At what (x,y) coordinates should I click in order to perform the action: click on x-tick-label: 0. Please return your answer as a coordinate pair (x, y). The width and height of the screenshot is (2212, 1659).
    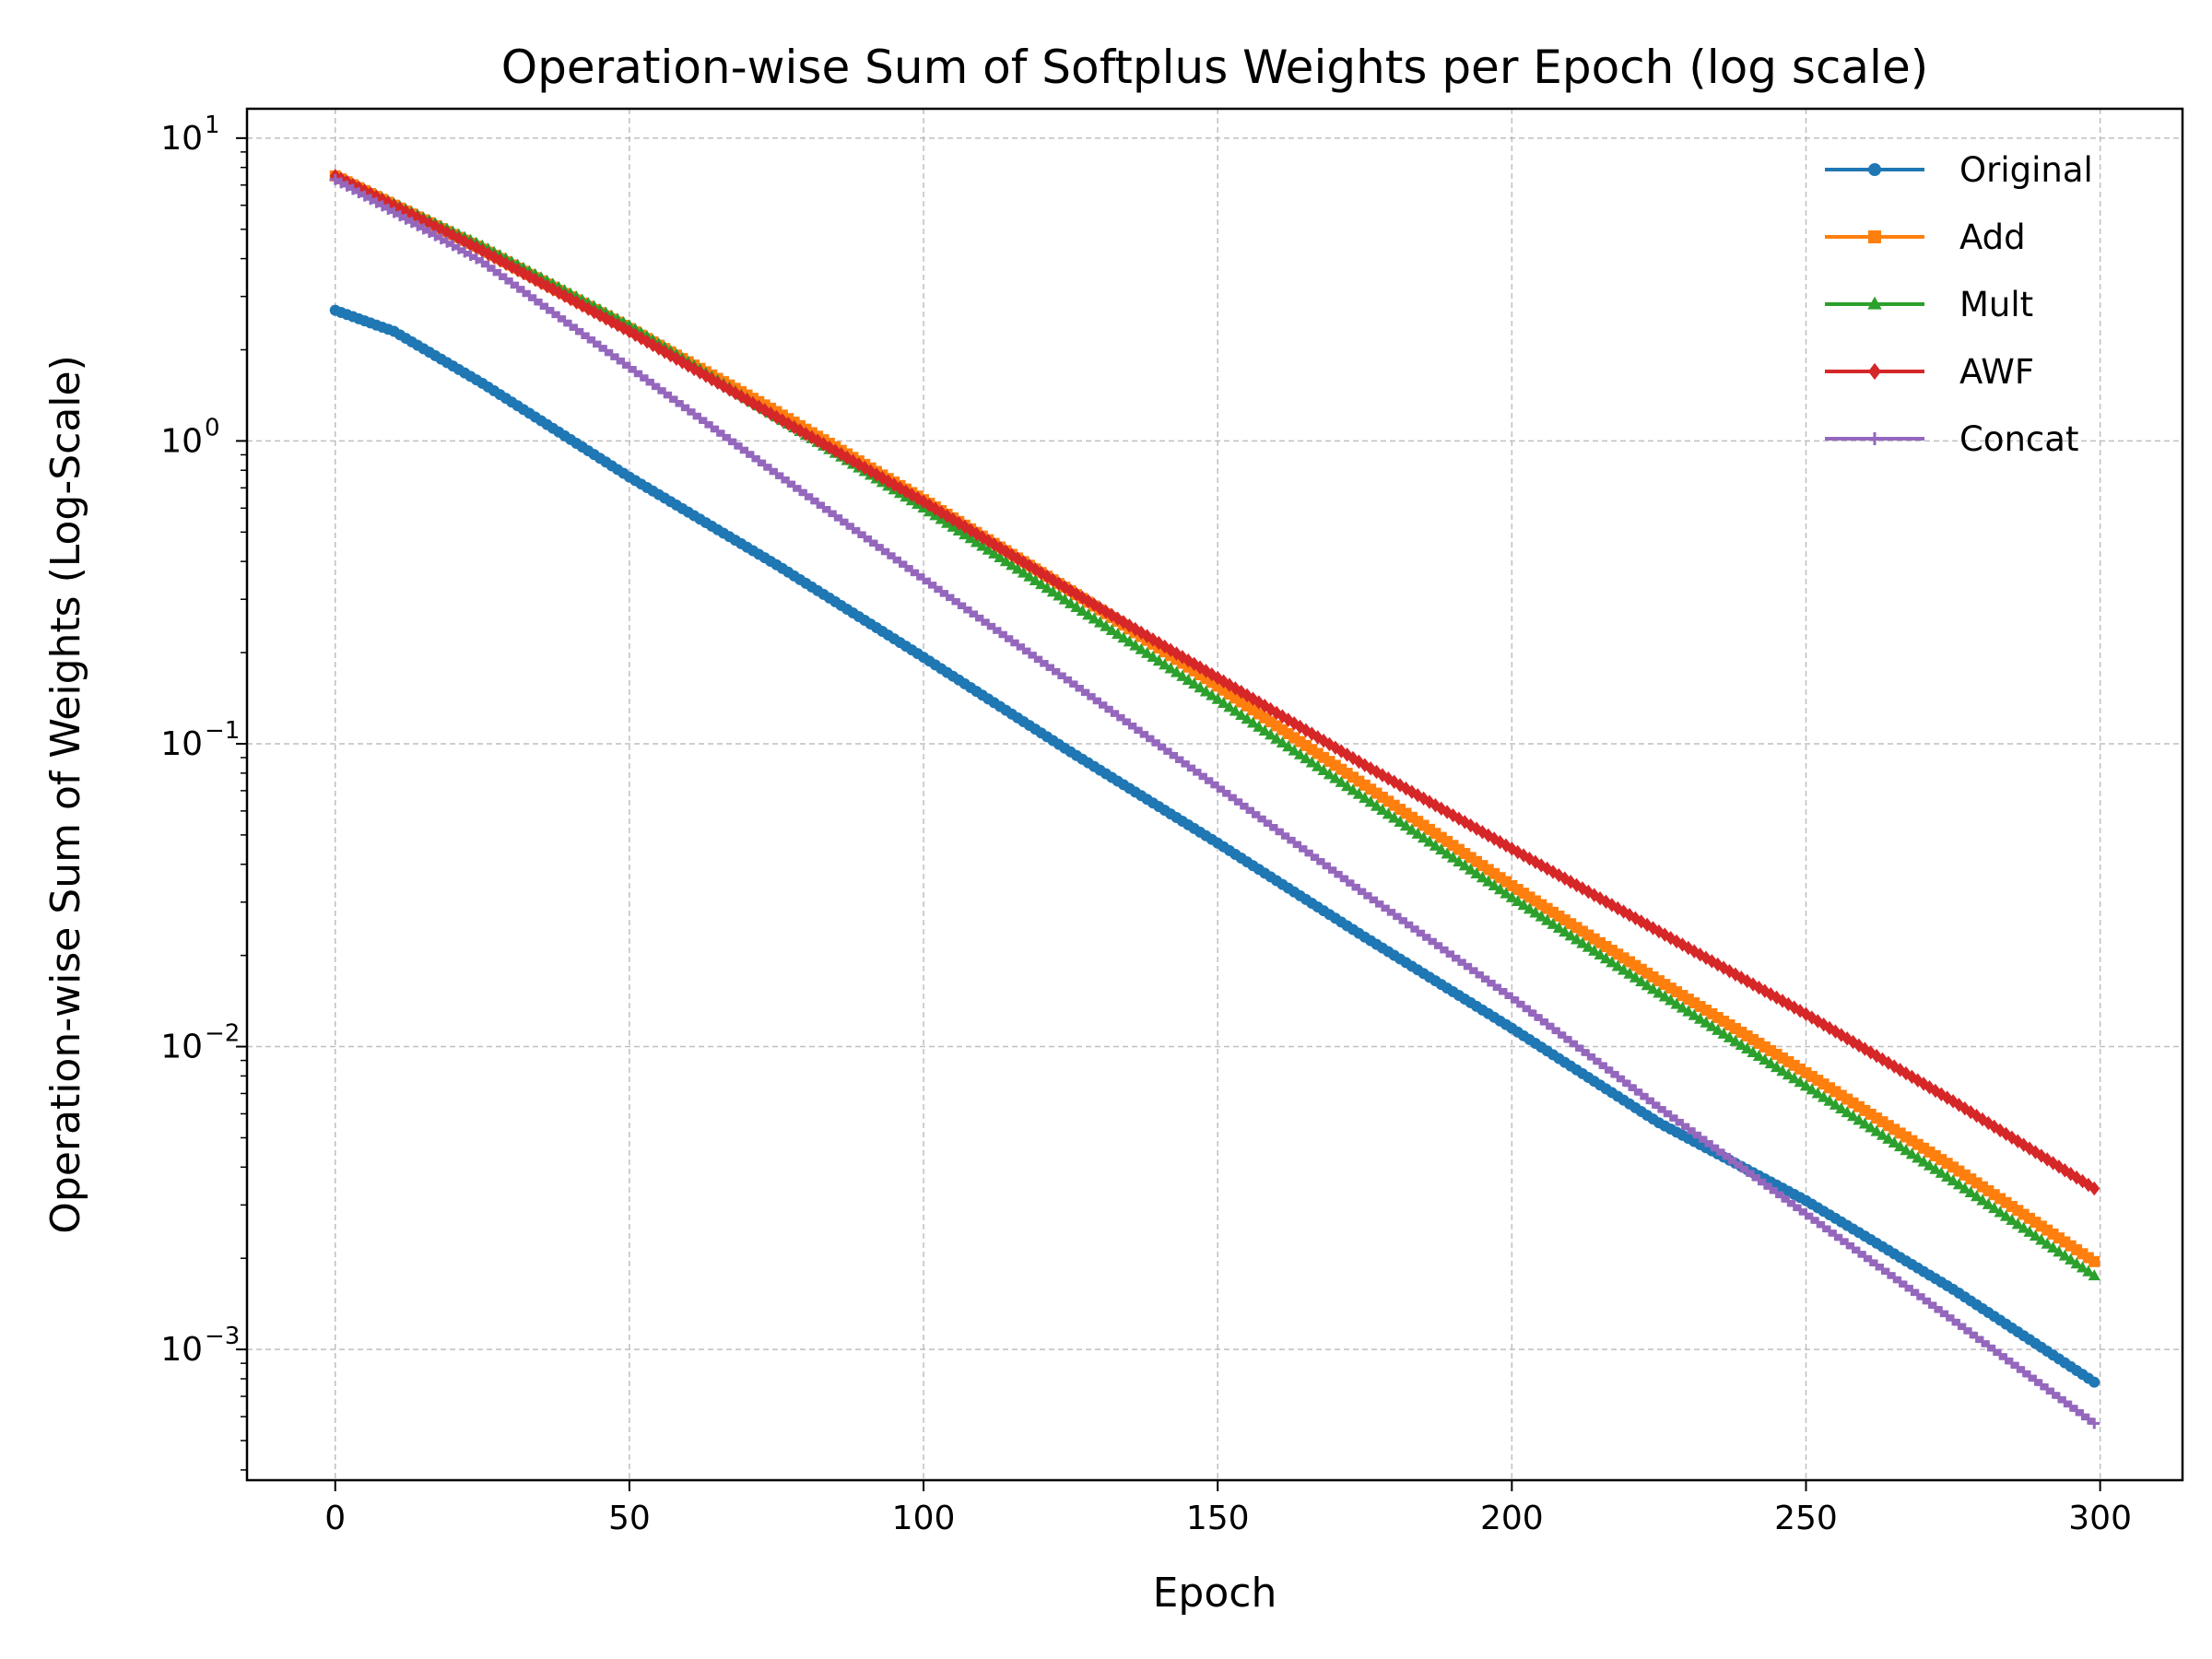
    Looking at the image, I should click on (335, 1518).